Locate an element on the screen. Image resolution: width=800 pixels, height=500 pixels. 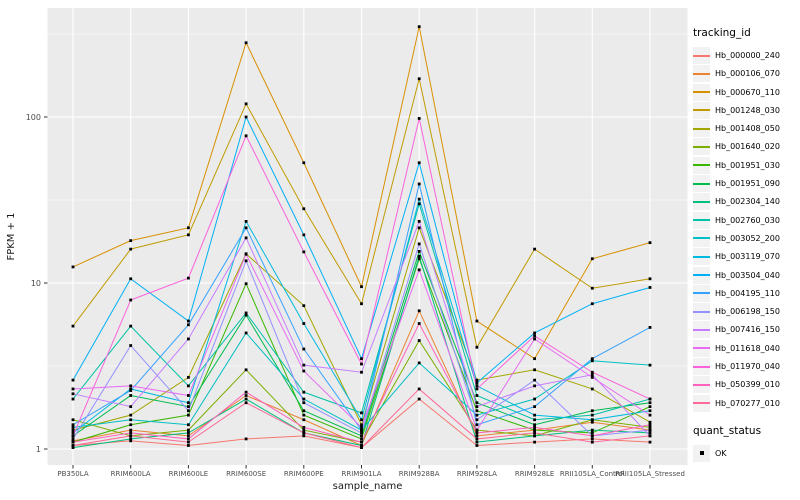
x-tick-label-RRIM600PE: RRIM600PE is located at coordinates (304, 474).